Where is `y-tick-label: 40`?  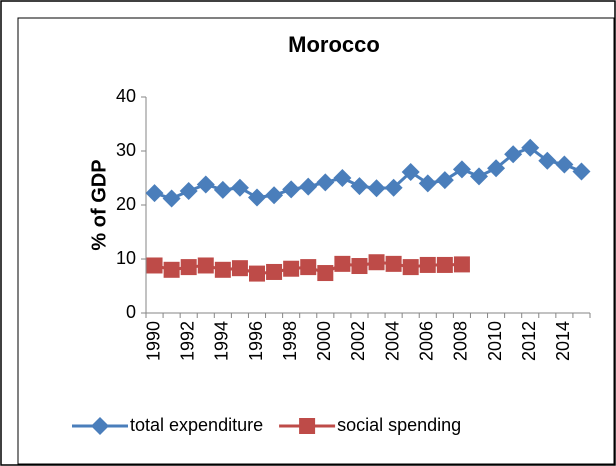
y-tick-label: 40 is located at coordinates (126, 96).